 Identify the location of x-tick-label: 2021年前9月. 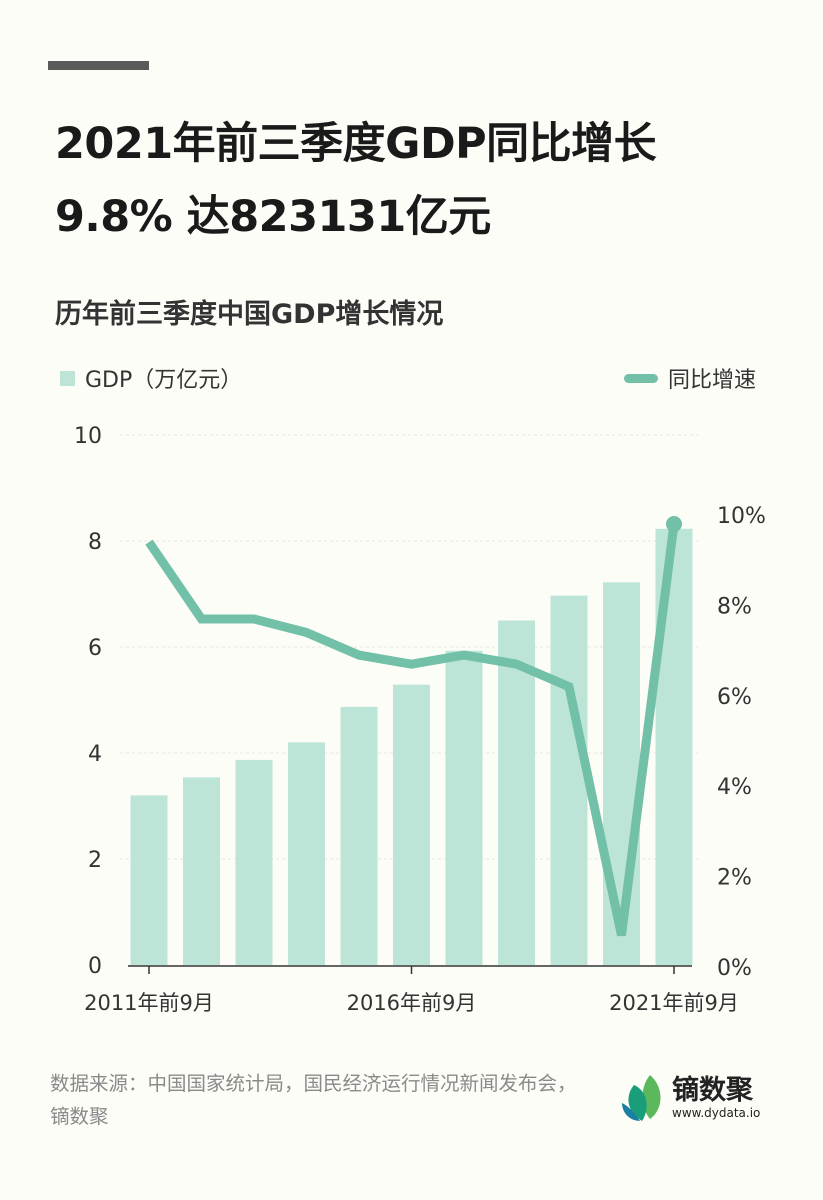
(674, 1003).